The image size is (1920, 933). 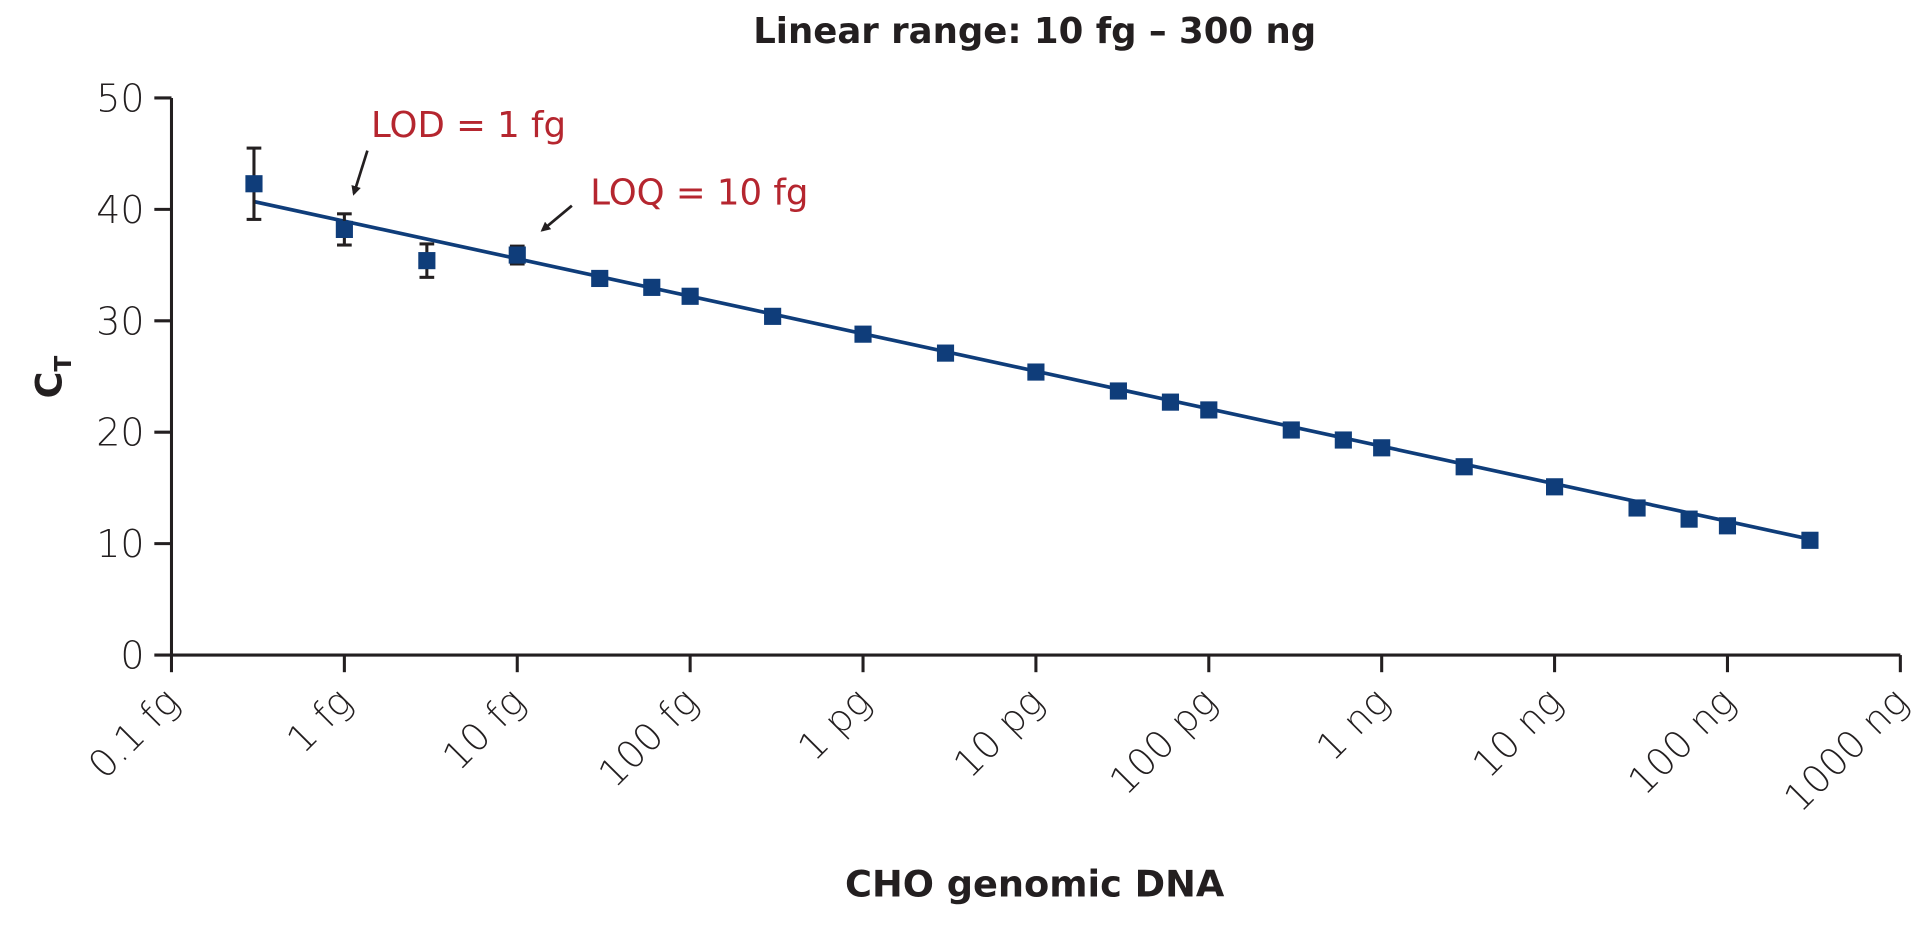 What do you see at coordinates (1353, 724) in the screenshot?
I see `x-tick-label: 1 ng` at bounding box center [1353, 724].